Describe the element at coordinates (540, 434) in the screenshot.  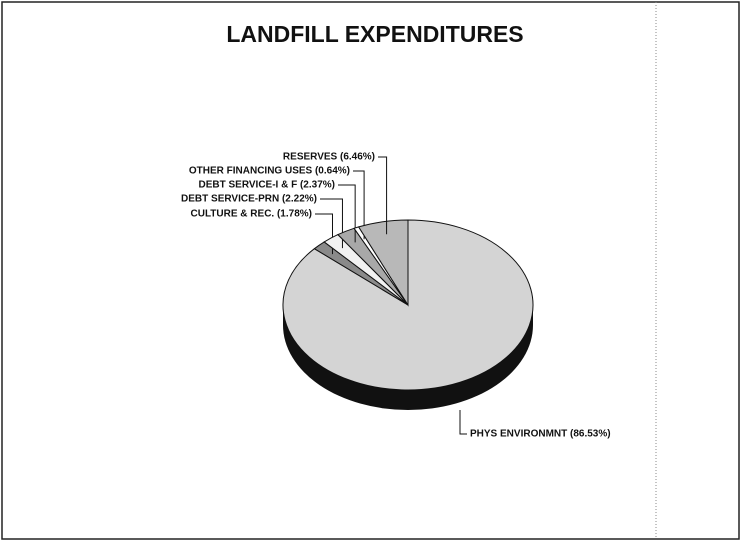
I see `slice-label: PHYS ENVIRONMNT (86.53%)` at that location.